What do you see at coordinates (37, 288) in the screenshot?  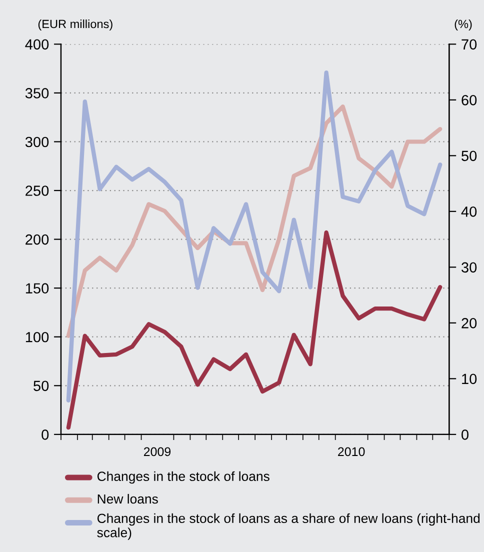 I see `y-tick-label: 150` at bounding box center [37, 288].